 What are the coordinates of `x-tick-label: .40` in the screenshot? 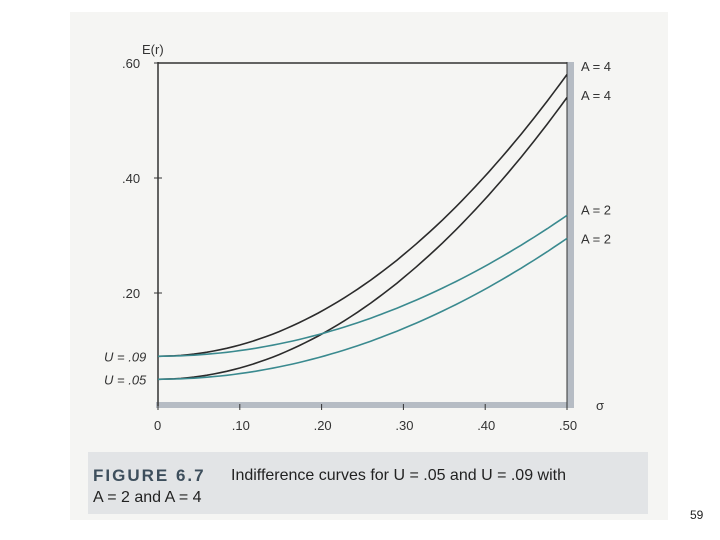 It's located at (486, 425).